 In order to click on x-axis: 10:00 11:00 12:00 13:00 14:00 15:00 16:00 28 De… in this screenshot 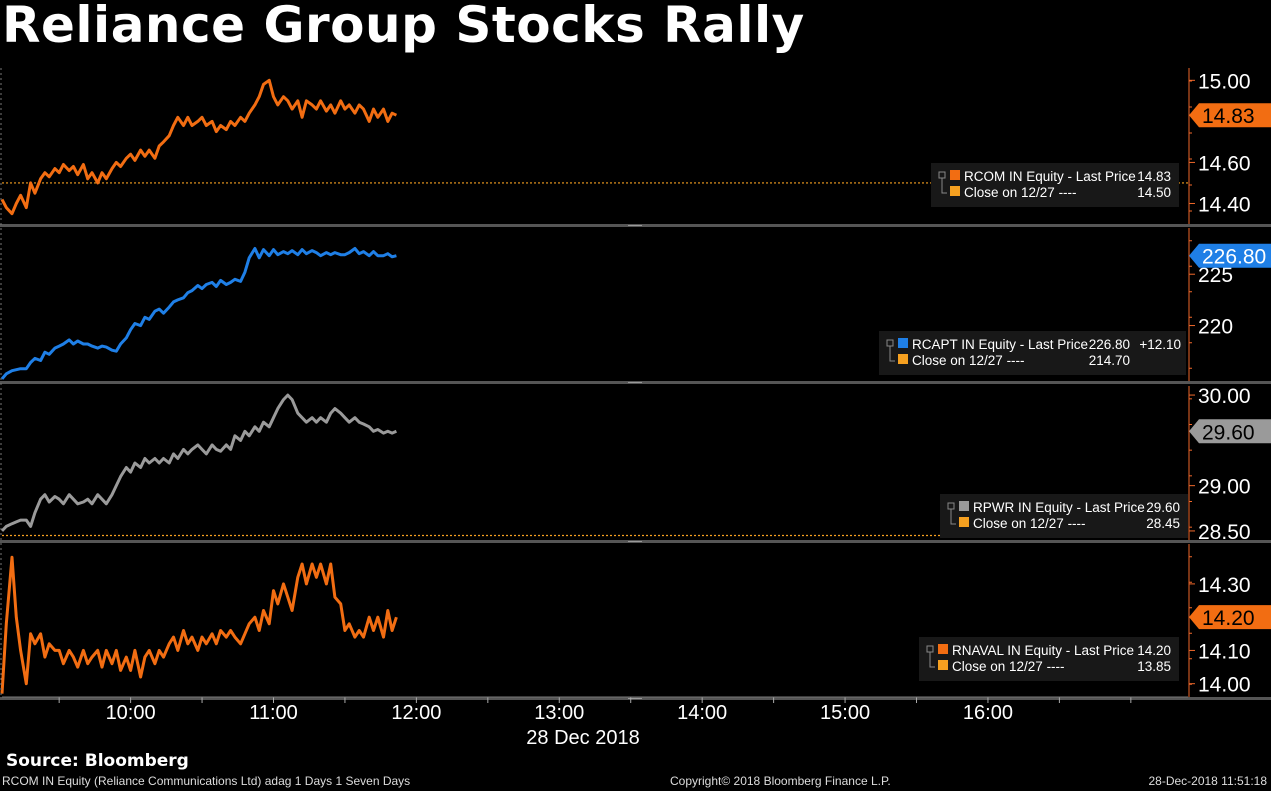, I will do `click(595, 722)`.